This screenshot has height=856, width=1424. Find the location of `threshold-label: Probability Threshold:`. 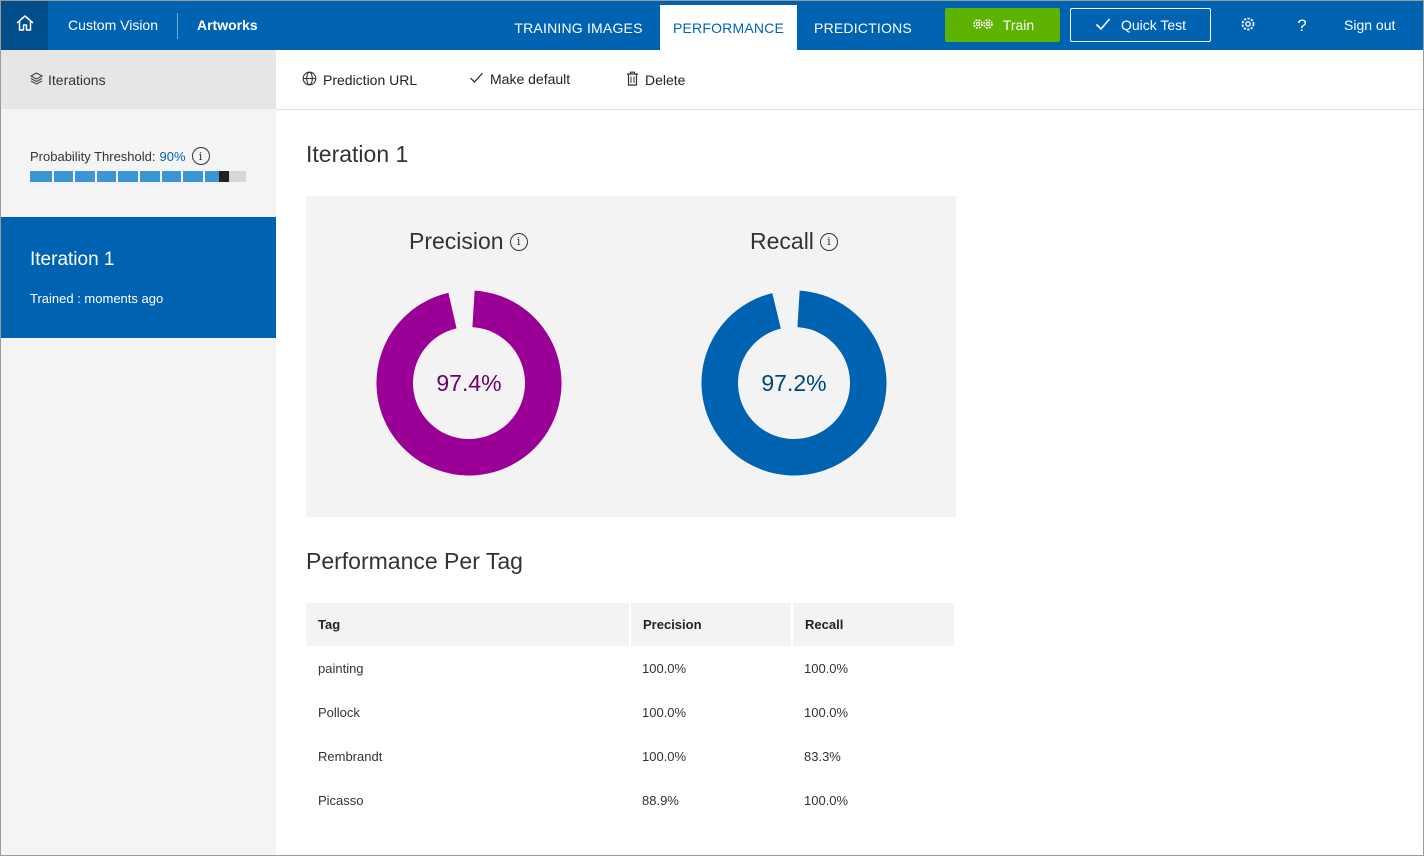

threshold-label: Probability Threshold: is located at coordinates (93, 156).